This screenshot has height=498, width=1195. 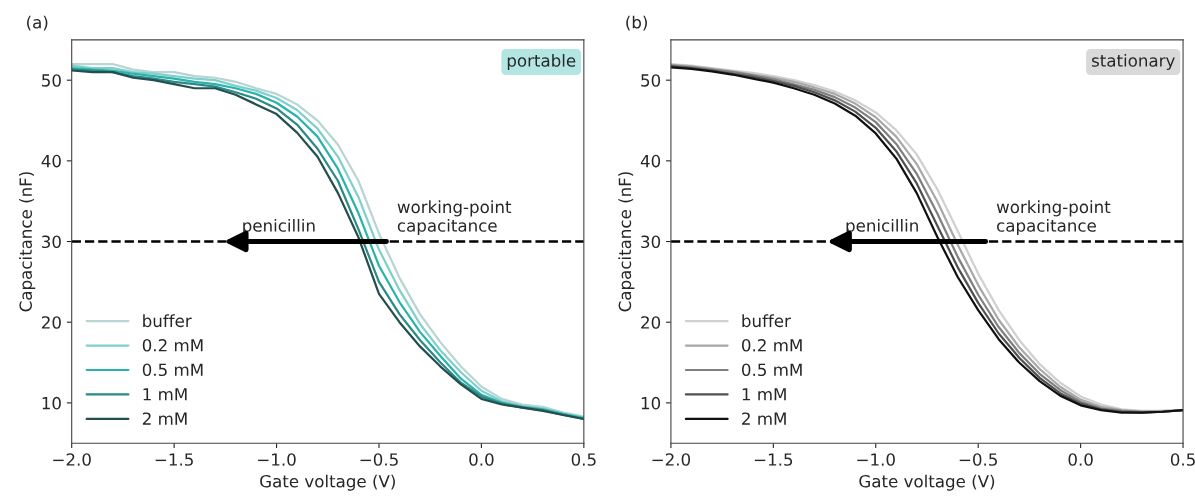 What do you see at coordinates (37, 23) in the screenshot?
I see `chart-title: (a)` at bounding box center [37, 23].